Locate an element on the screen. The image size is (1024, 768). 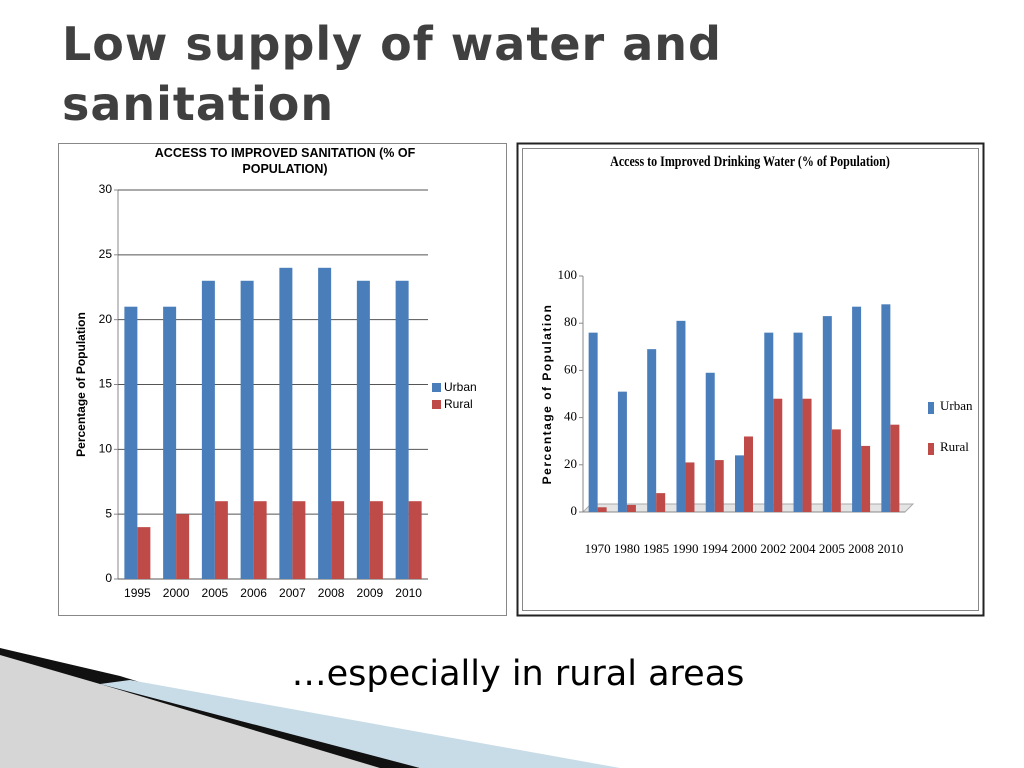
x-tick-label: 2007 is located at coordinates (292, 593).